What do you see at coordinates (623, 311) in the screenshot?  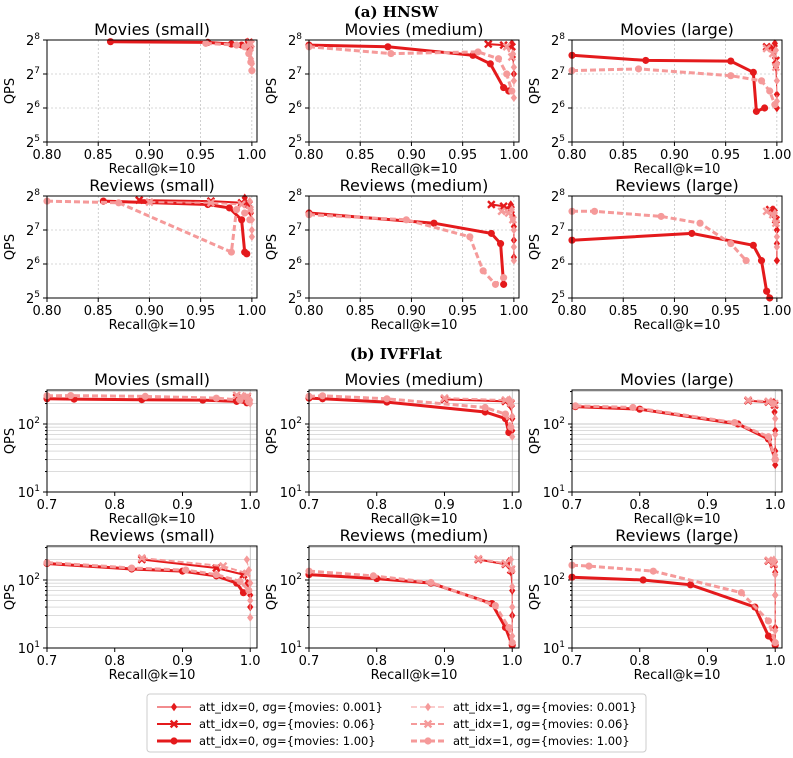 I see `x-tick-label: 0.85` at bounding box center [623, 311].